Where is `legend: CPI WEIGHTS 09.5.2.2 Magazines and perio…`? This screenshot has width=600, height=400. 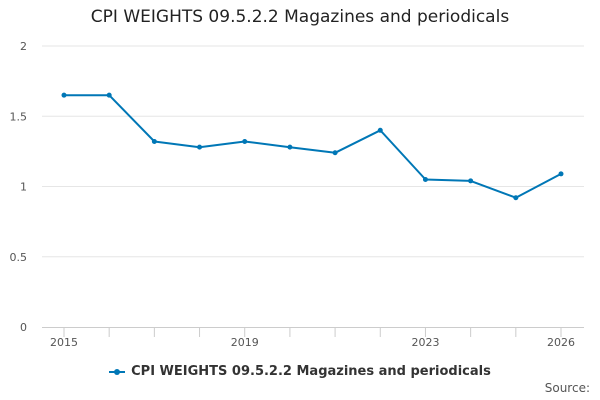 legend: CPI WEIGHTS 09.5.2.2 Magazines and perio… is located at coordinates (300, 371).